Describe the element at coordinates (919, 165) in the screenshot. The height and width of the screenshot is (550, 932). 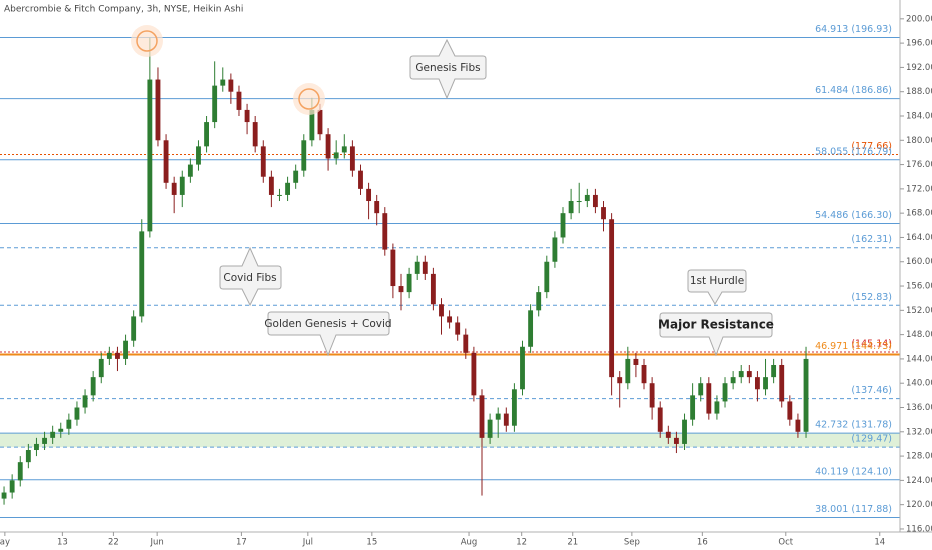
I see `y-tick-label: 176.00` at that location.